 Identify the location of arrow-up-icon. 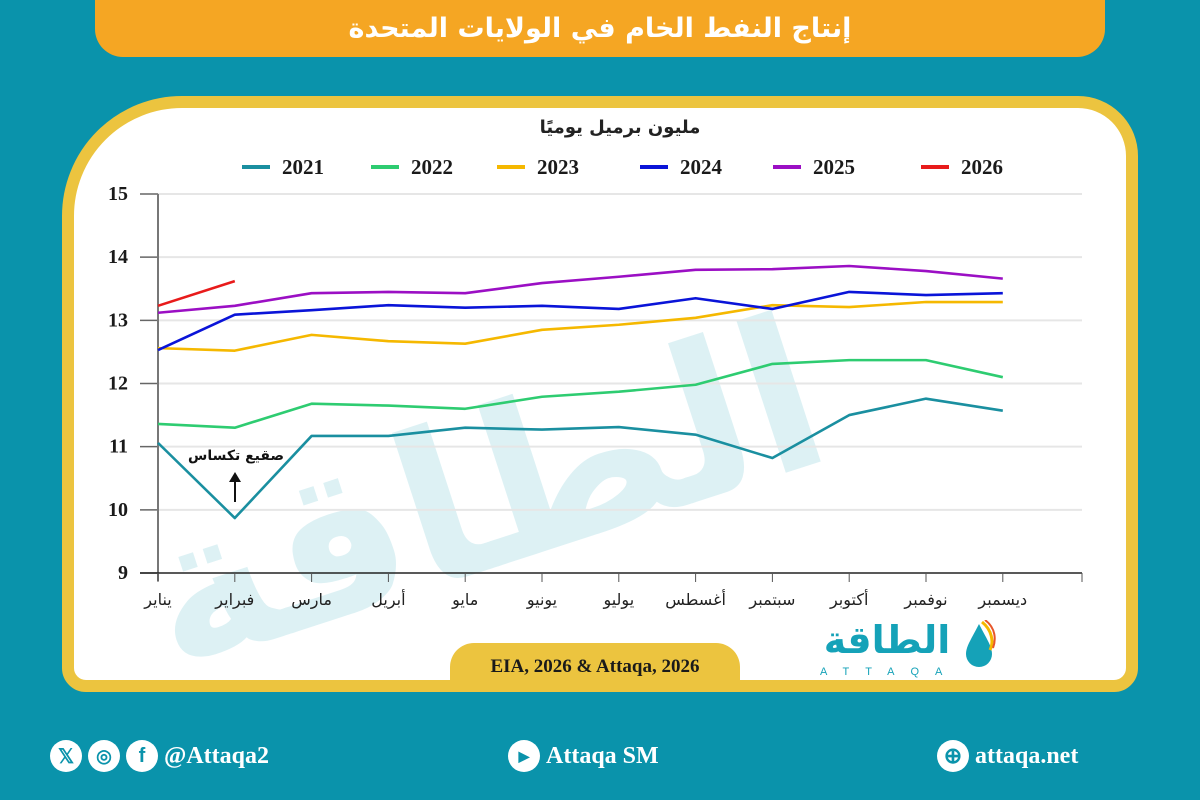
(235, 477).